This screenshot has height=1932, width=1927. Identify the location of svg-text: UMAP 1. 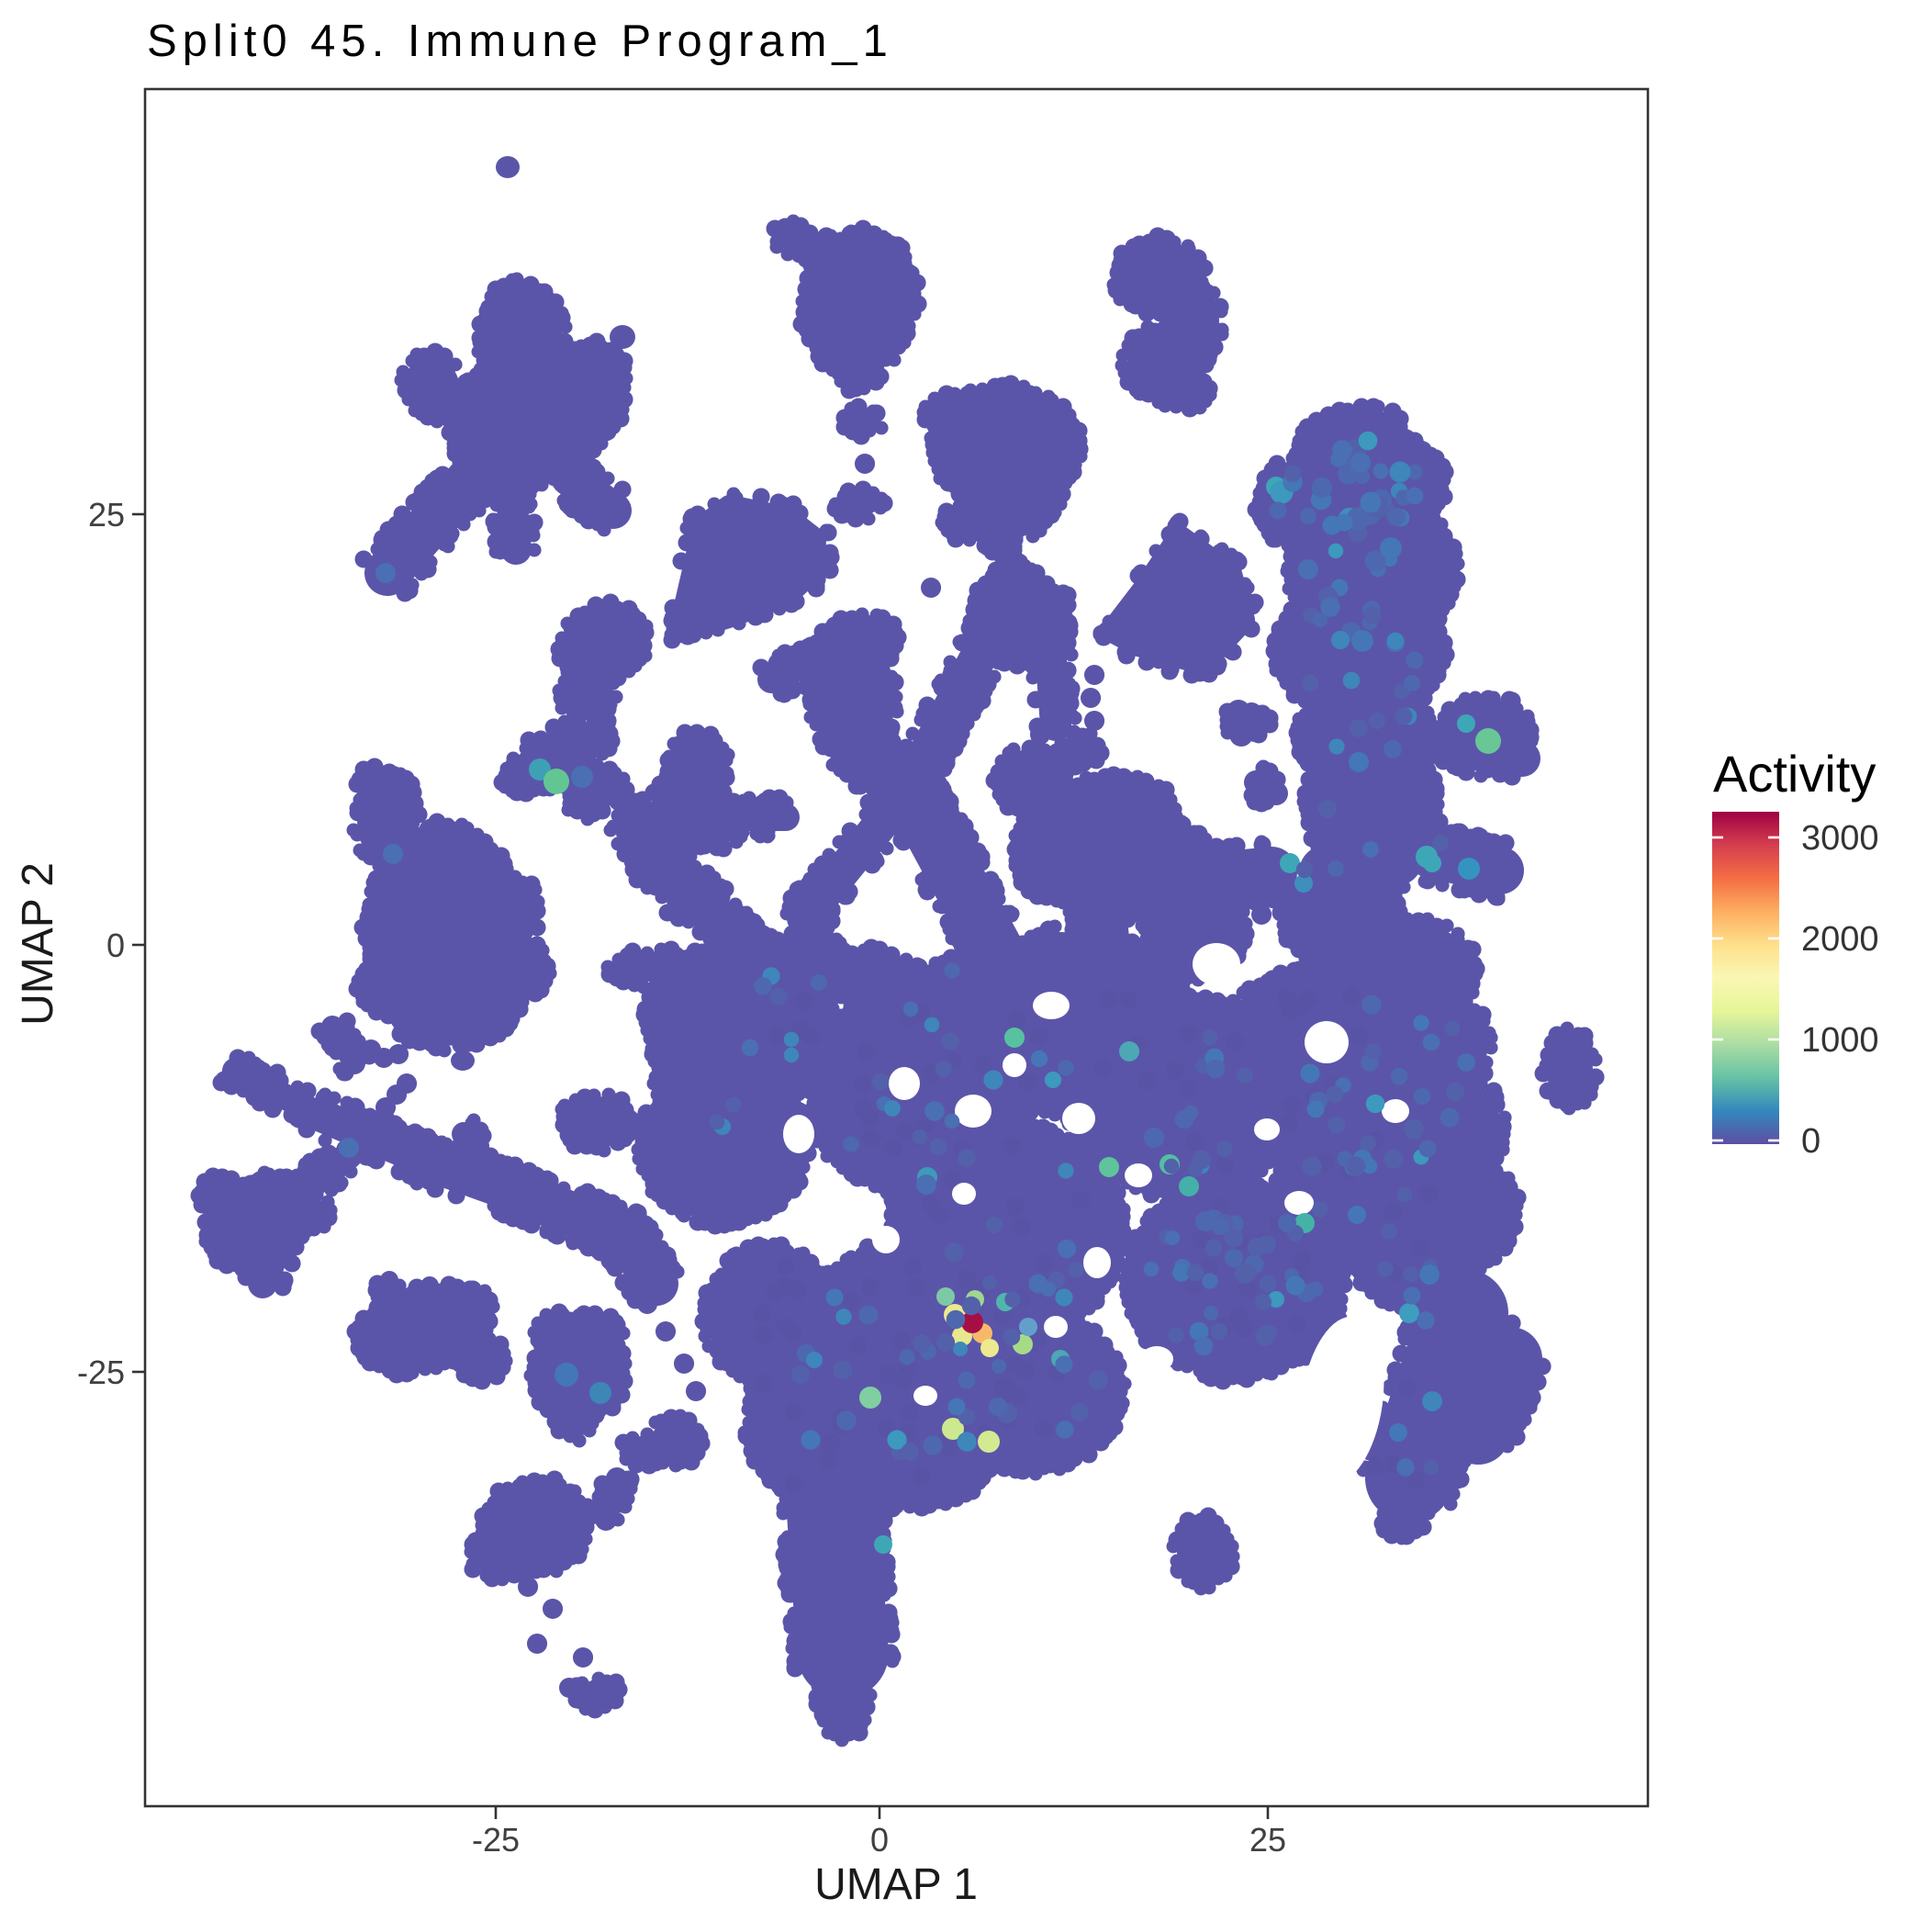
(896, 1885).